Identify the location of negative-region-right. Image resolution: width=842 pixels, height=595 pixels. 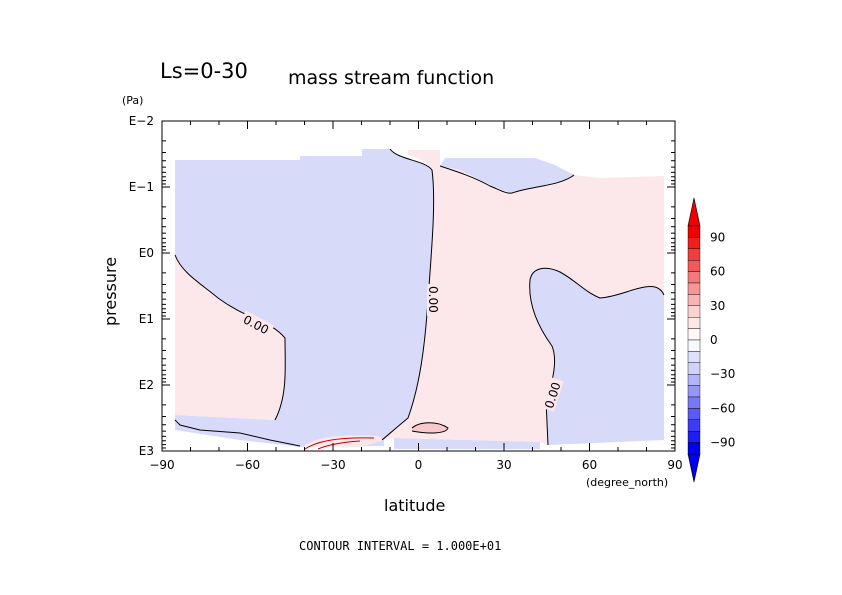
(596, 356).